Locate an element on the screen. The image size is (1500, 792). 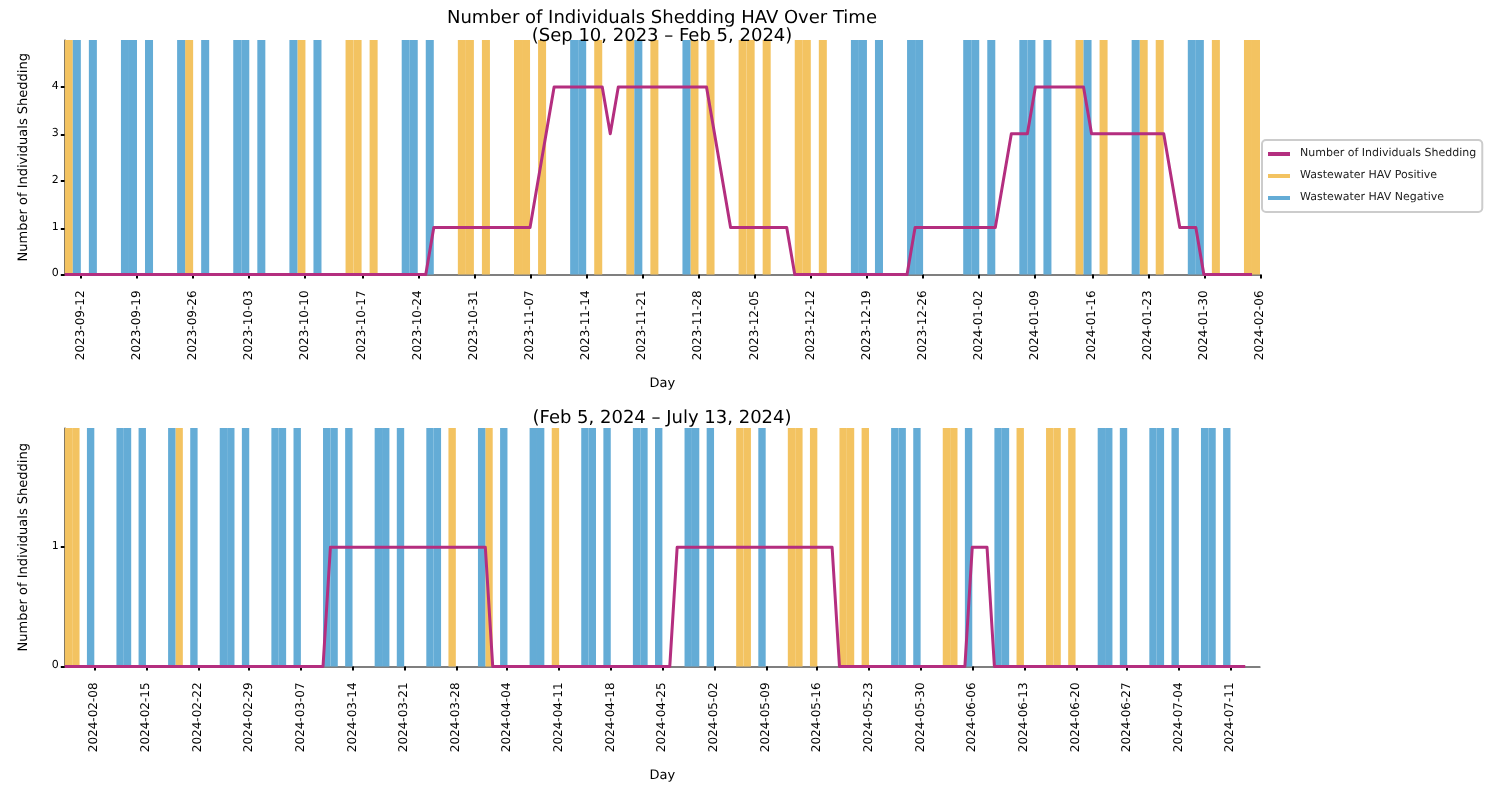
chart-title: (Feb 5, 2024 – July 13, 2024) is located at coordinates (662, 419).